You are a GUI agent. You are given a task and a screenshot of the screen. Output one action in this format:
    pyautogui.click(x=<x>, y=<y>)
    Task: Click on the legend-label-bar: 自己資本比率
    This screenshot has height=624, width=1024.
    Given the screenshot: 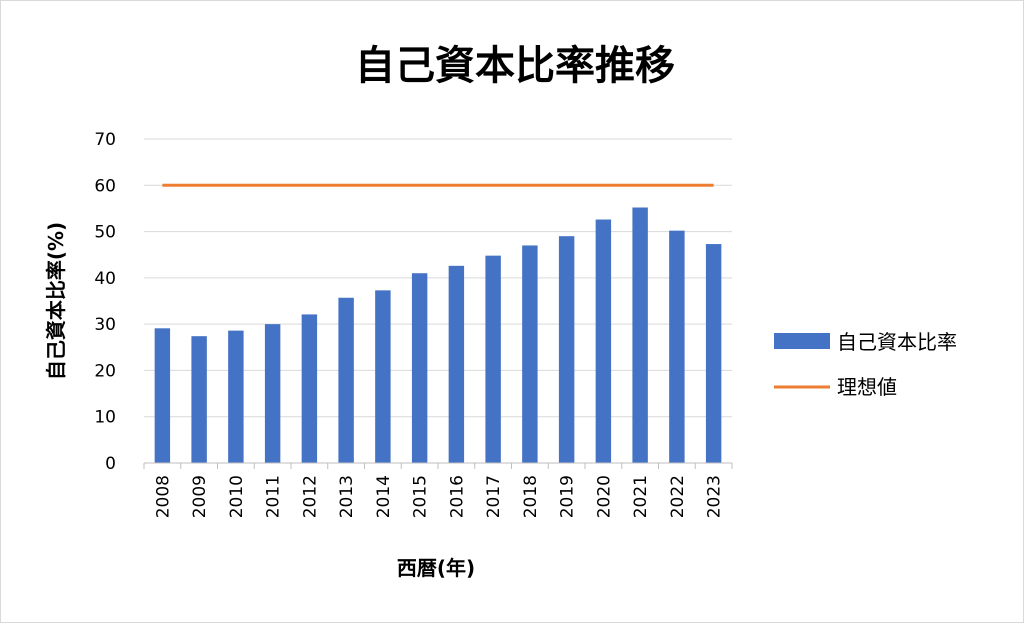 What is the action you would take?
    pyautogui.click(x=897, y=342)
    